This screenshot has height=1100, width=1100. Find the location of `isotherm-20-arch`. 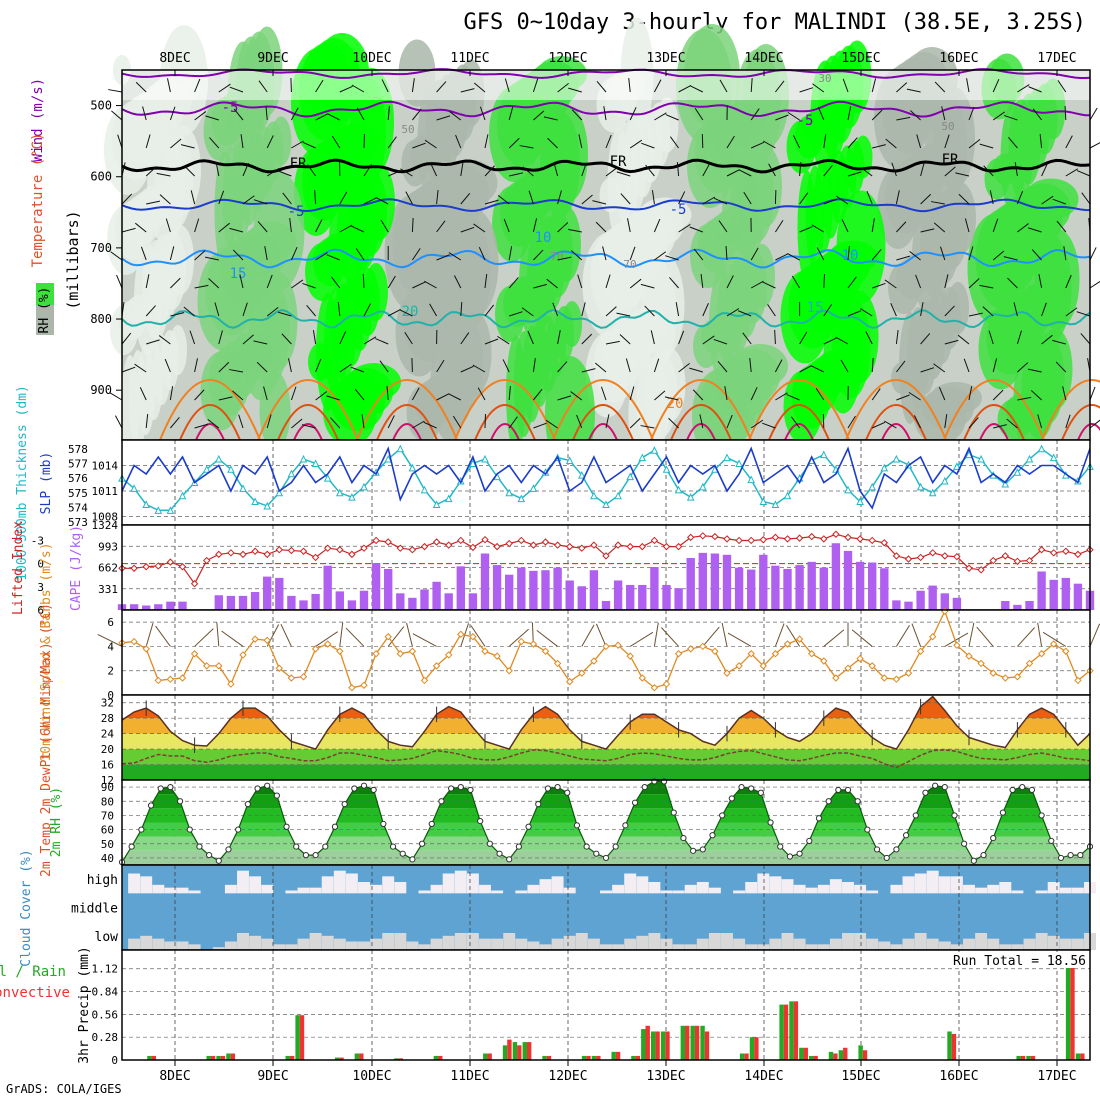

isotherm-20-arch is located at coordinates (407, 410).